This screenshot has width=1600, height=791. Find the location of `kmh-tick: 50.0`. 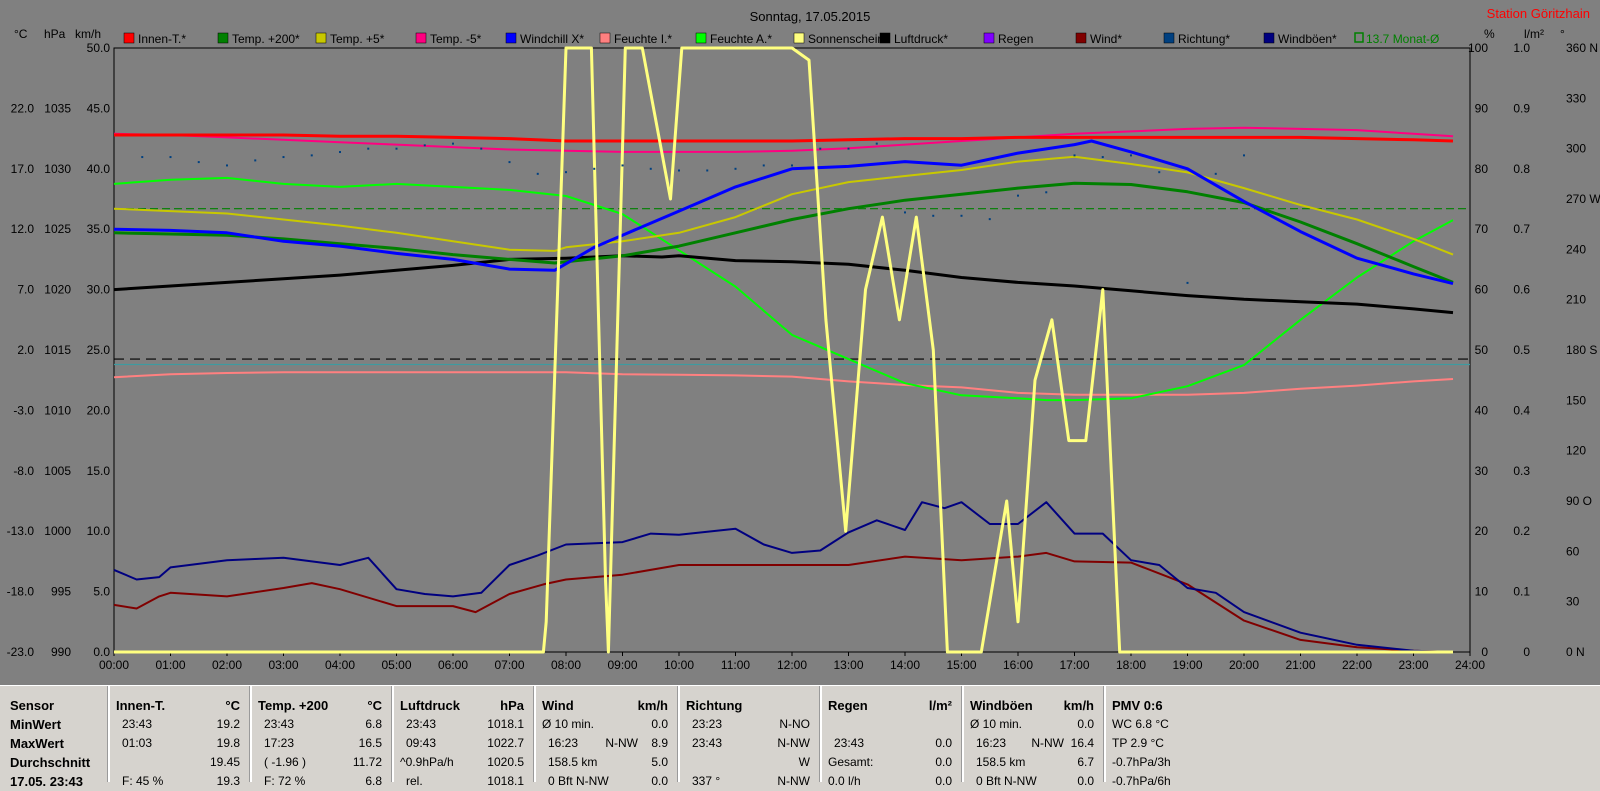

kmh-tick: 50.0 is located at coordinates (99, 48).